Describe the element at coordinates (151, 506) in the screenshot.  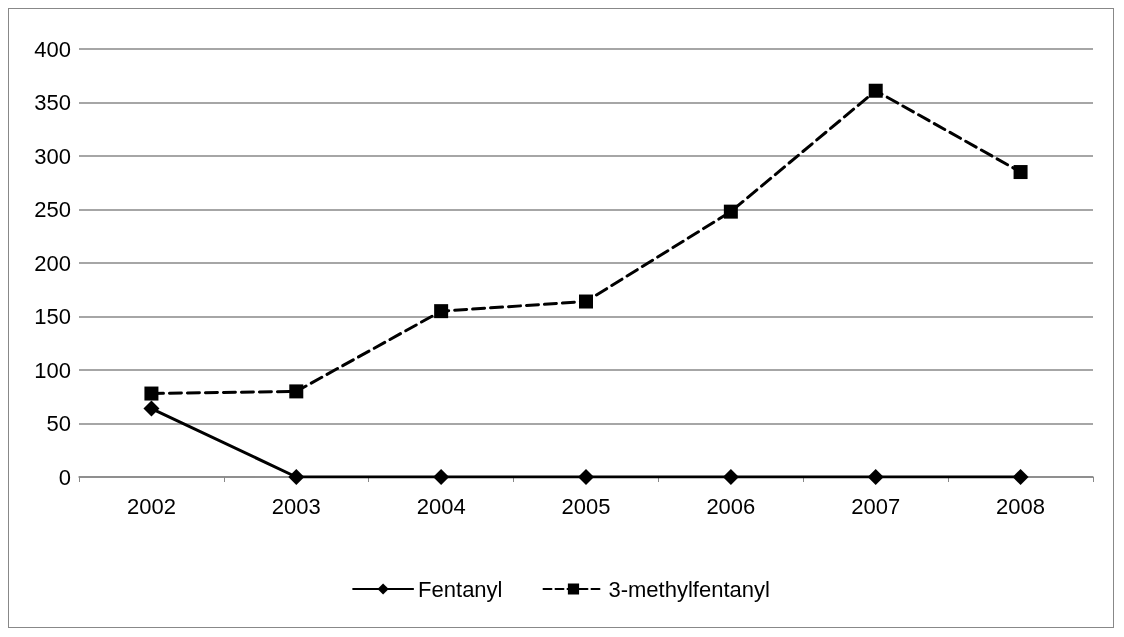
I see `x-tick-label: 2002` at that location.